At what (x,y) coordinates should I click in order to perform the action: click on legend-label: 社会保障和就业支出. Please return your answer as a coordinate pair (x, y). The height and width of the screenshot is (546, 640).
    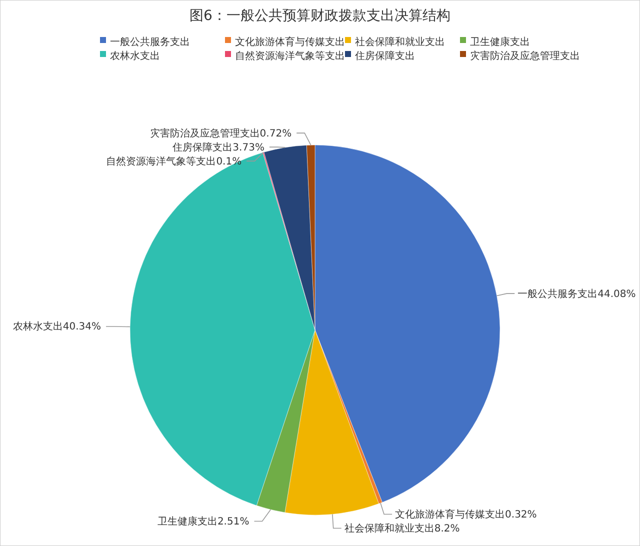
    Looking at the image, I should click on (400, 42).